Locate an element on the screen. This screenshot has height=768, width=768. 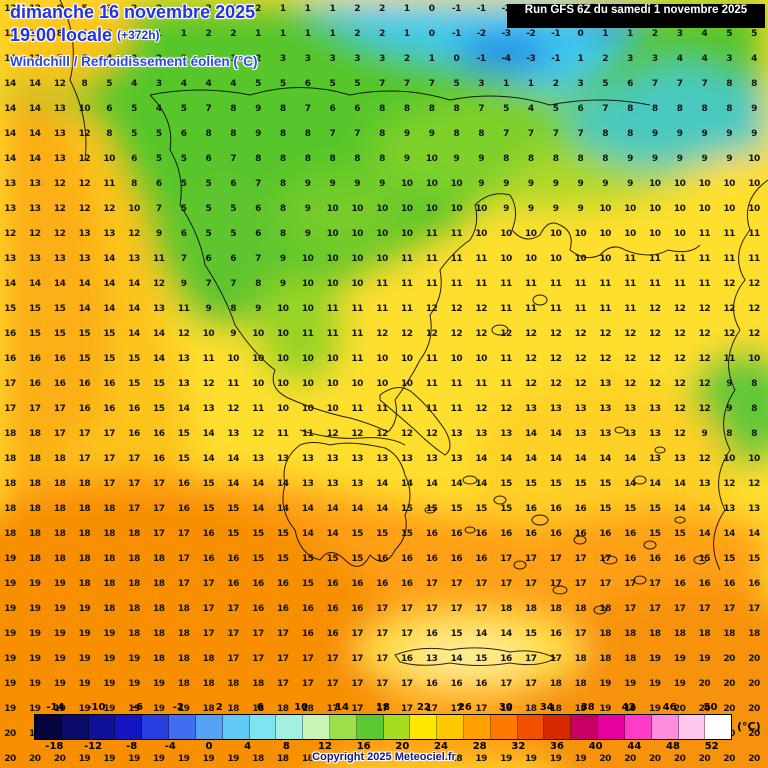
temp-value: 4 is located at coordinates (679, 59).